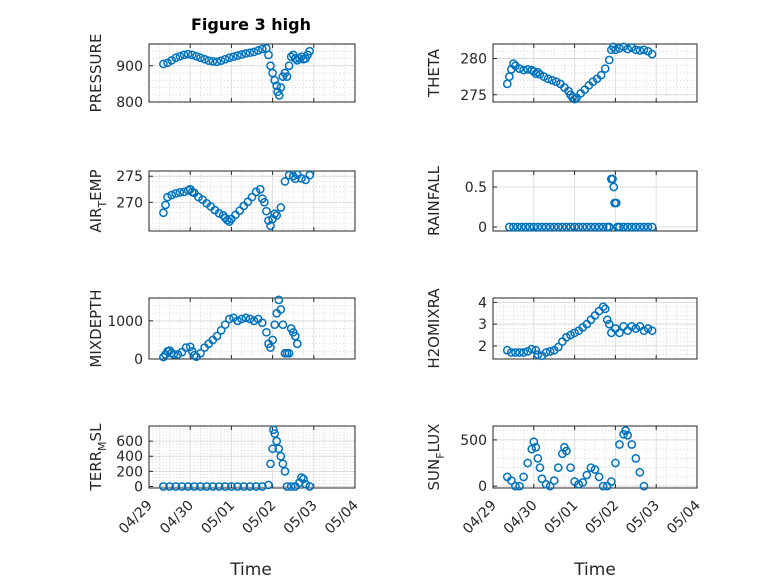 This screenshot has height=583, width=778. Describe the element at coordinates (684, 517) in the screenshot. I see `x-tick-label: 05/04` at that location.